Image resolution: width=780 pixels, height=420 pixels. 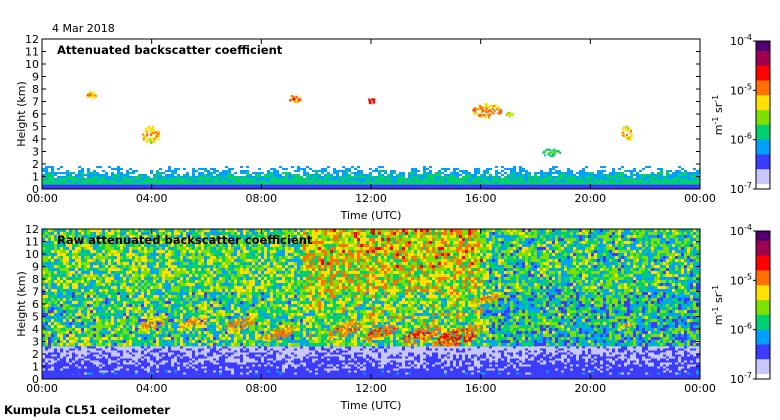 I want to click on x-tick-label: 12:00, so click(x=371, y=388).